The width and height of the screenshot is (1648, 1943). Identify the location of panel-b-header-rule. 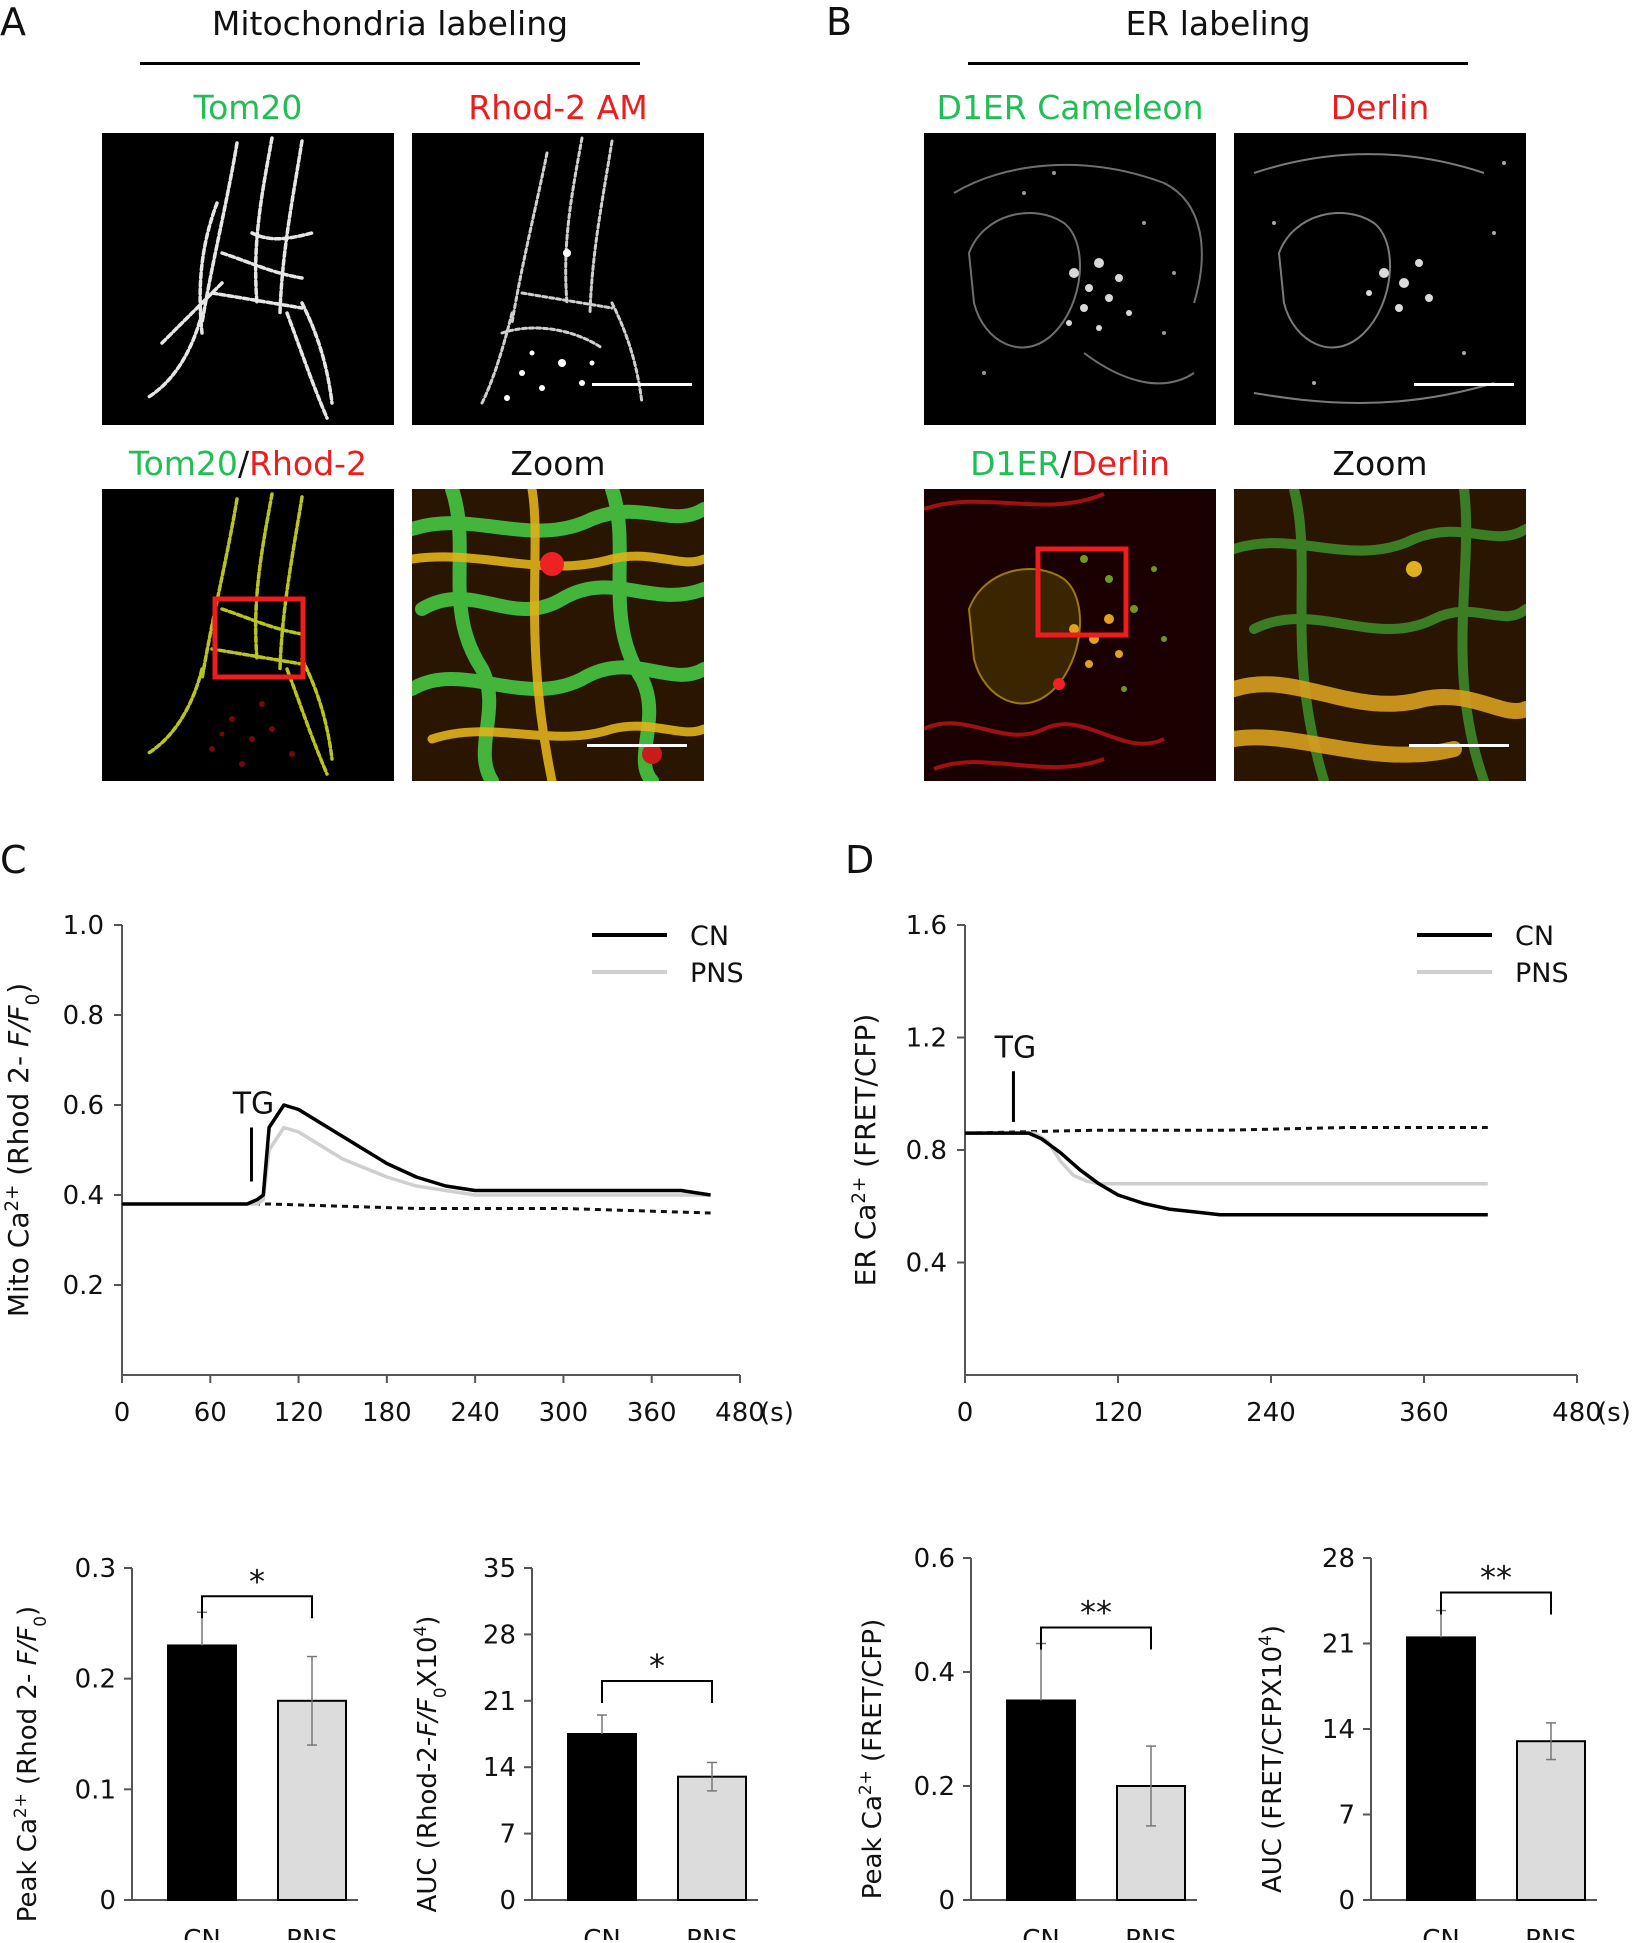
(1218, 63).